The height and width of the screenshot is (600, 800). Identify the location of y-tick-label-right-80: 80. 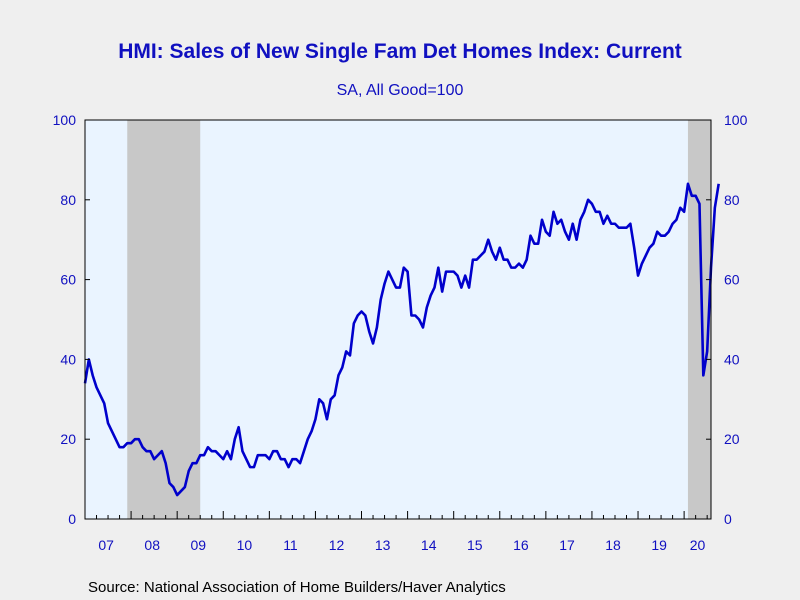
(732, 200).